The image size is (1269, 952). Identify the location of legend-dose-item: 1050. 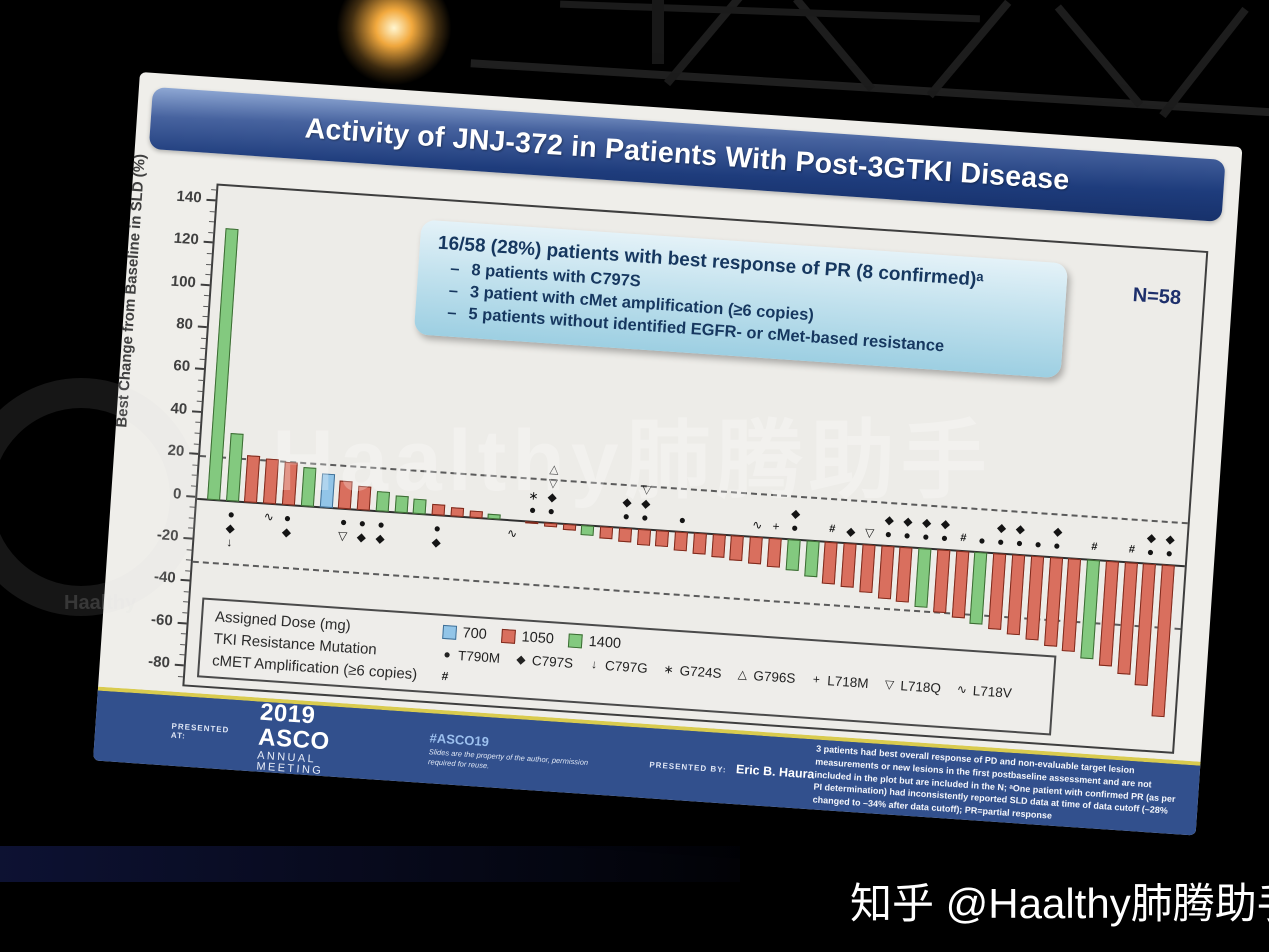
(528, 638).